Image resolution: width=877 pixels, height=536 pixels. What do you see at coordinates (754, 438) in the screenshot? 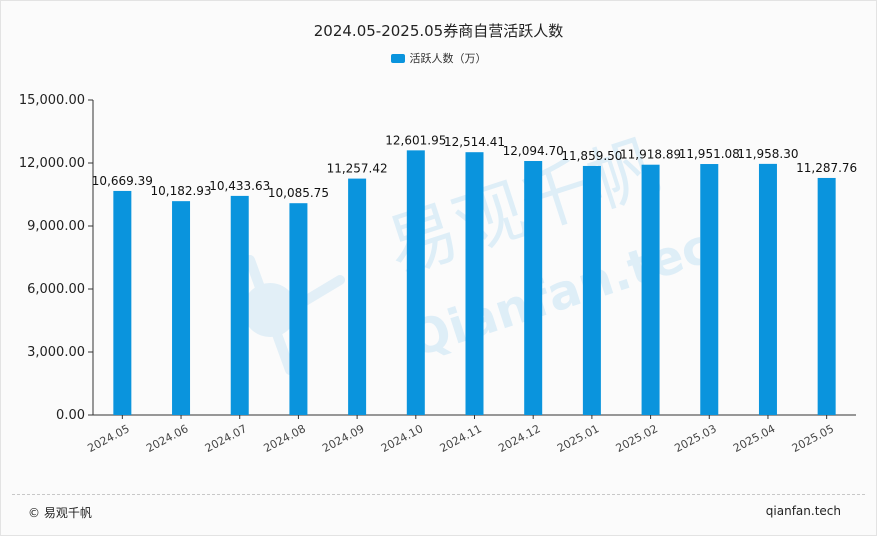
I see `x-tick-label: 2025.04` at bounding box center [754, 438].